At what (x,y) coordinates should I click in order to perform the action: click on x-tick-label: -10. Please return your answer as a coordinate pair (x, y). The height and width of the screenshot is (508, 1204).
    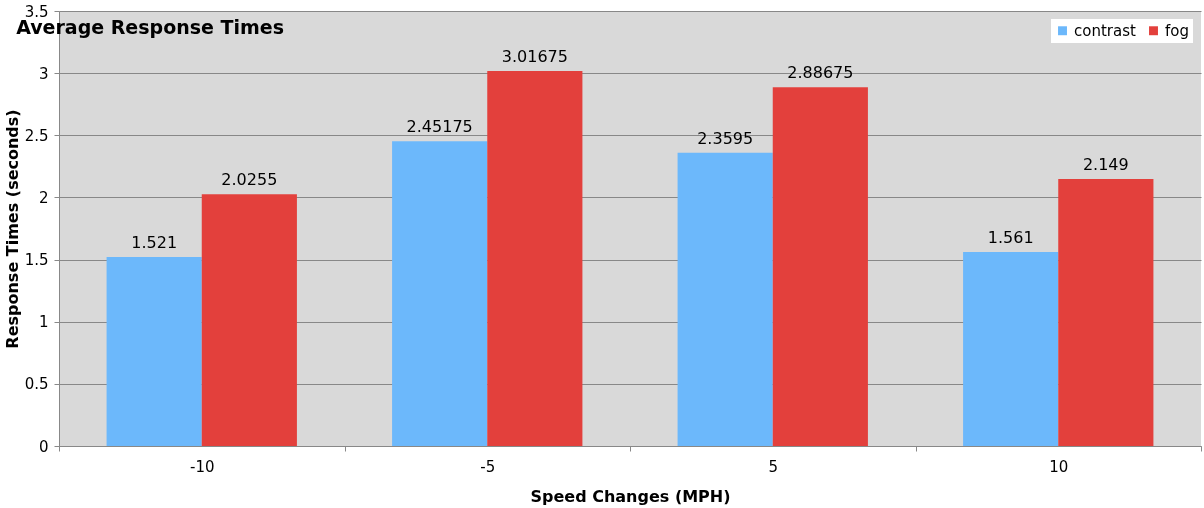
    Looking at the image, I should click on (202, 466).